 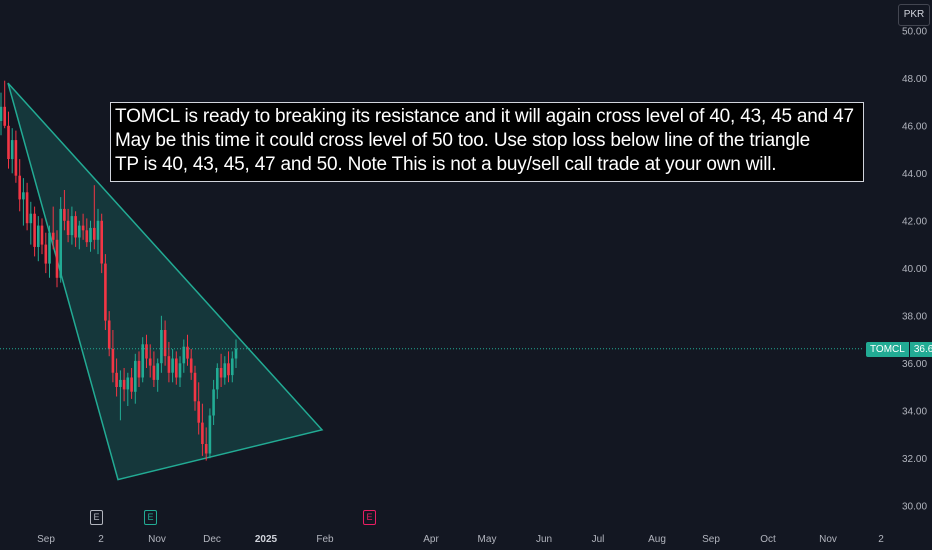 I want to click on x-tick-label: Dec, so click(x=212, y=539).